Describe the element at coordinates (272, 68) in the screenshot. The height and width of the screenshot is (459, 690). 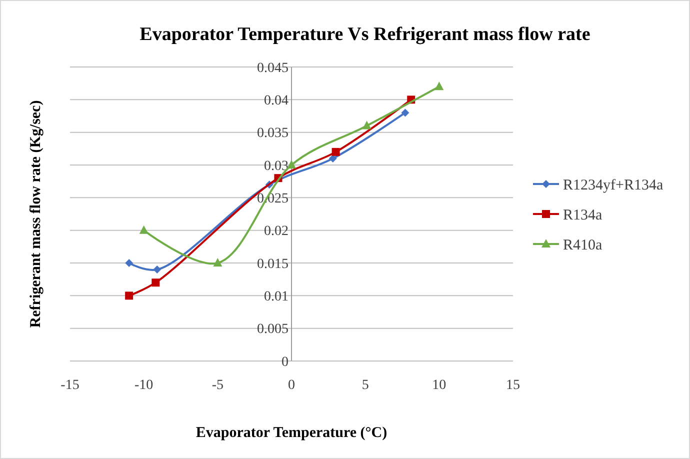
I see `y-tick-label: 0.045` at that location.